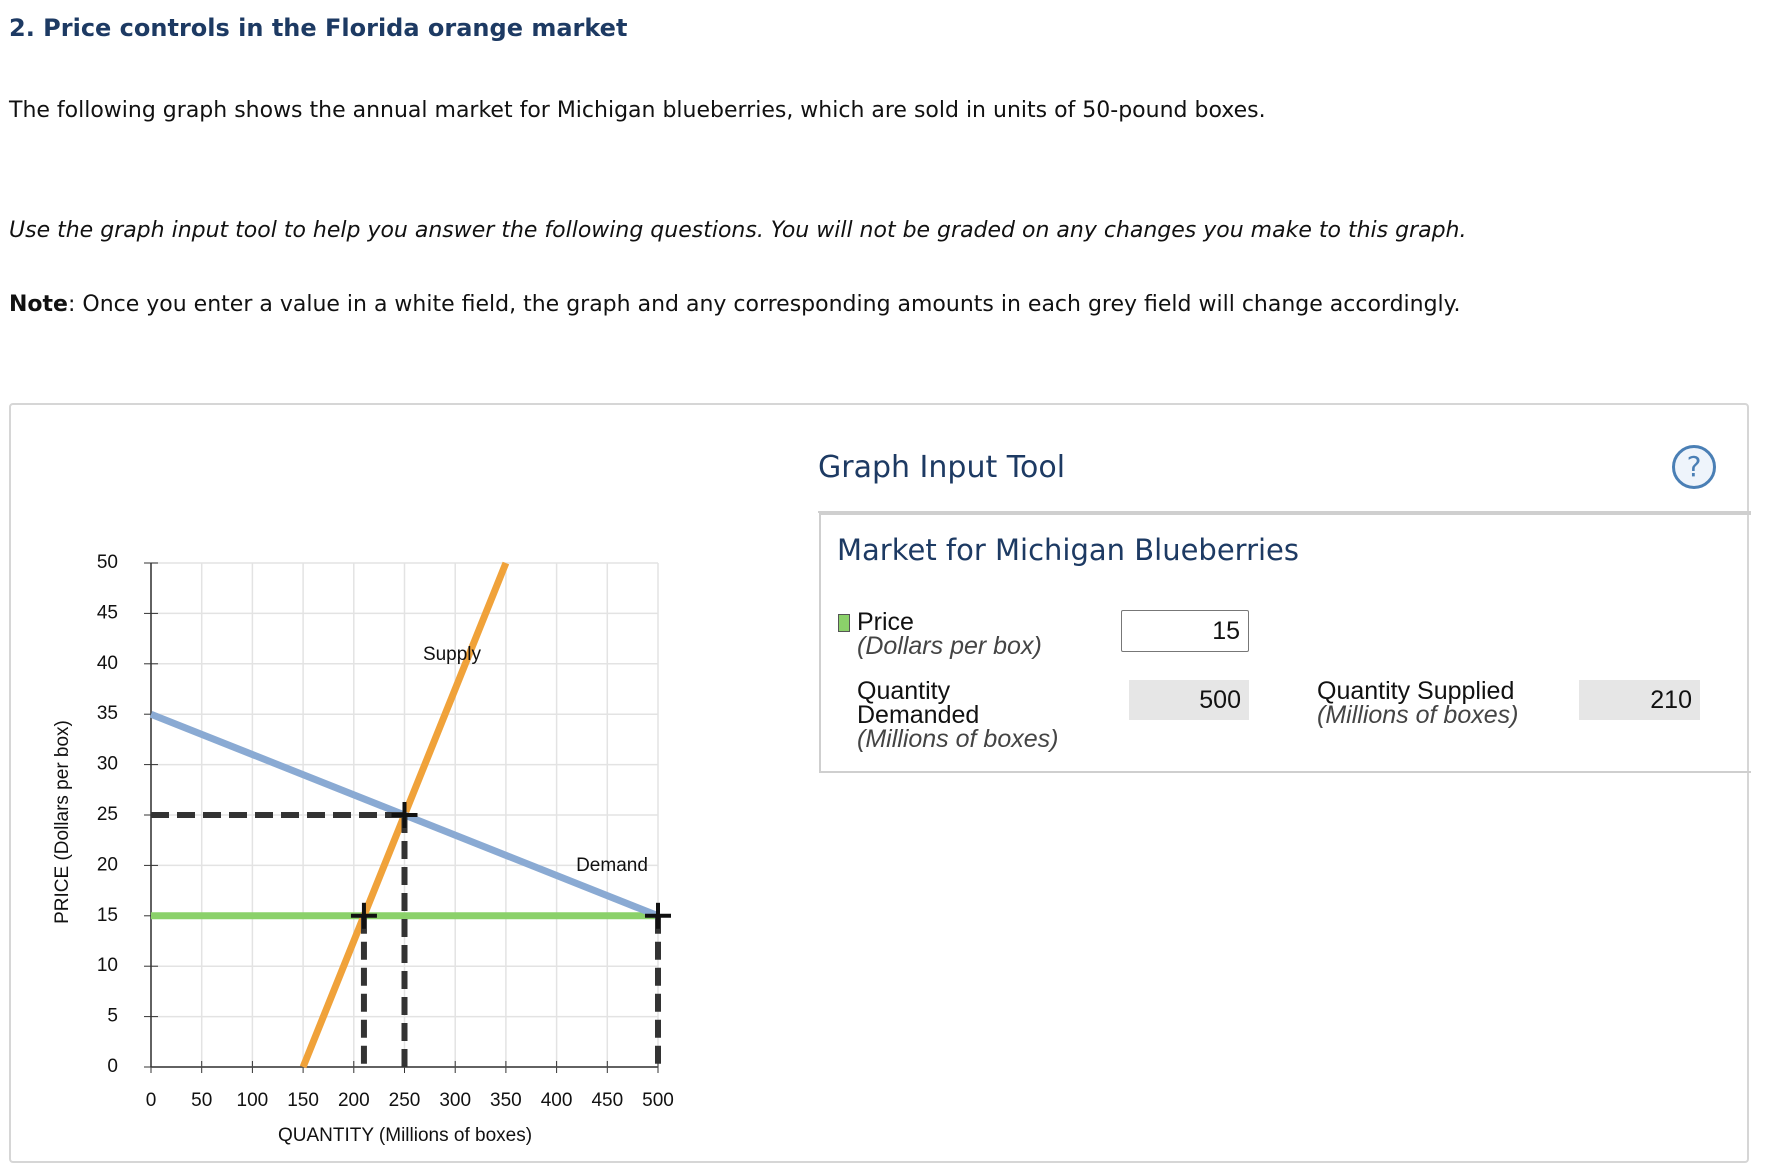 The height and width of the screenshot is (1163, 1776). I want to click on y-tick-label: 35, so click(107, 713).